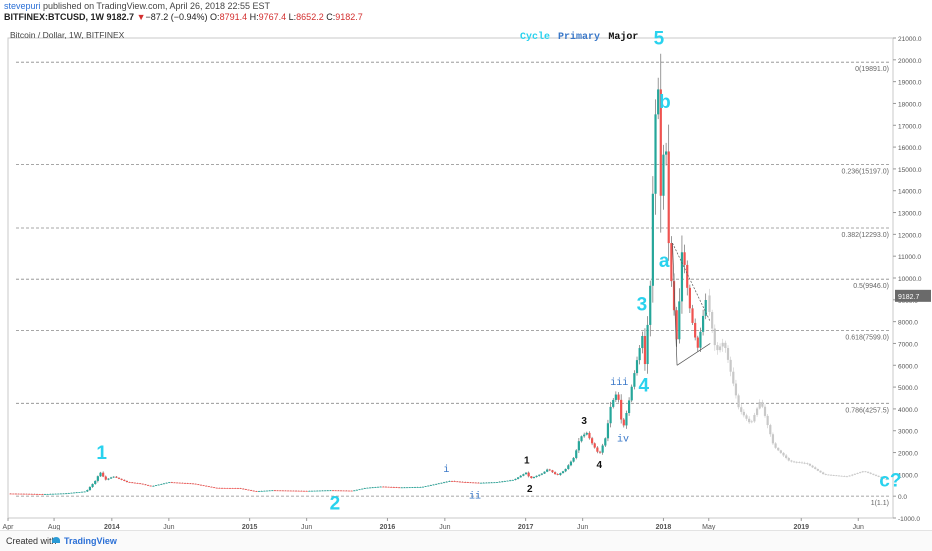 The height and width of the screenshot is (551, 932). What do you see at coordinates (344, 17) in the screenshot?
I see `close-value: C:9182.7` at bounding box center [344, 17].